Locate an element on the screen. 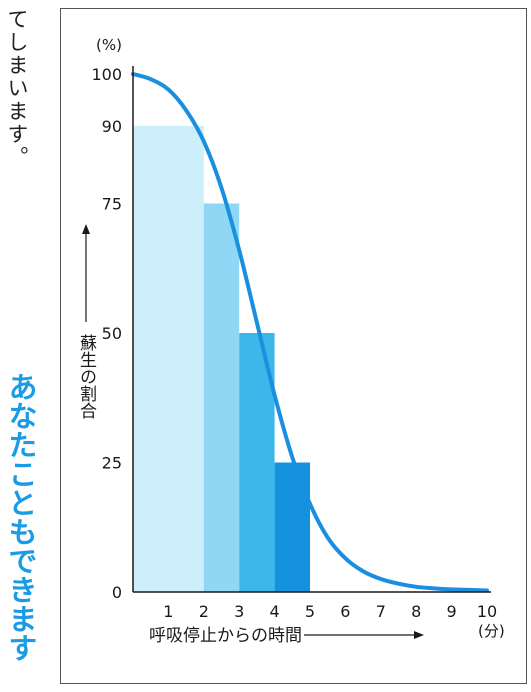 This screenshot has width=531, height=692. x-unit-label: (分) is located at coordinates (491, 631).